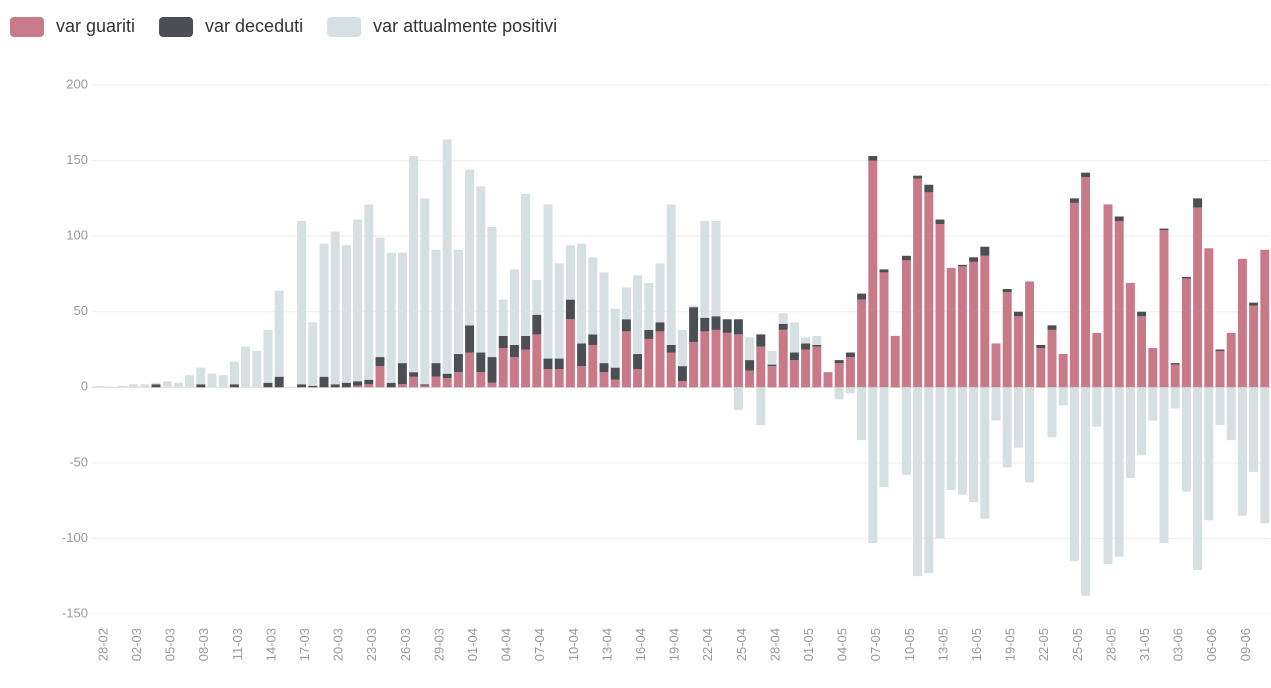  What do you see at coordinates (942, 644) in the screenshot?
I see `x-tick-label: 13-05` at bounding box center [942, 644].